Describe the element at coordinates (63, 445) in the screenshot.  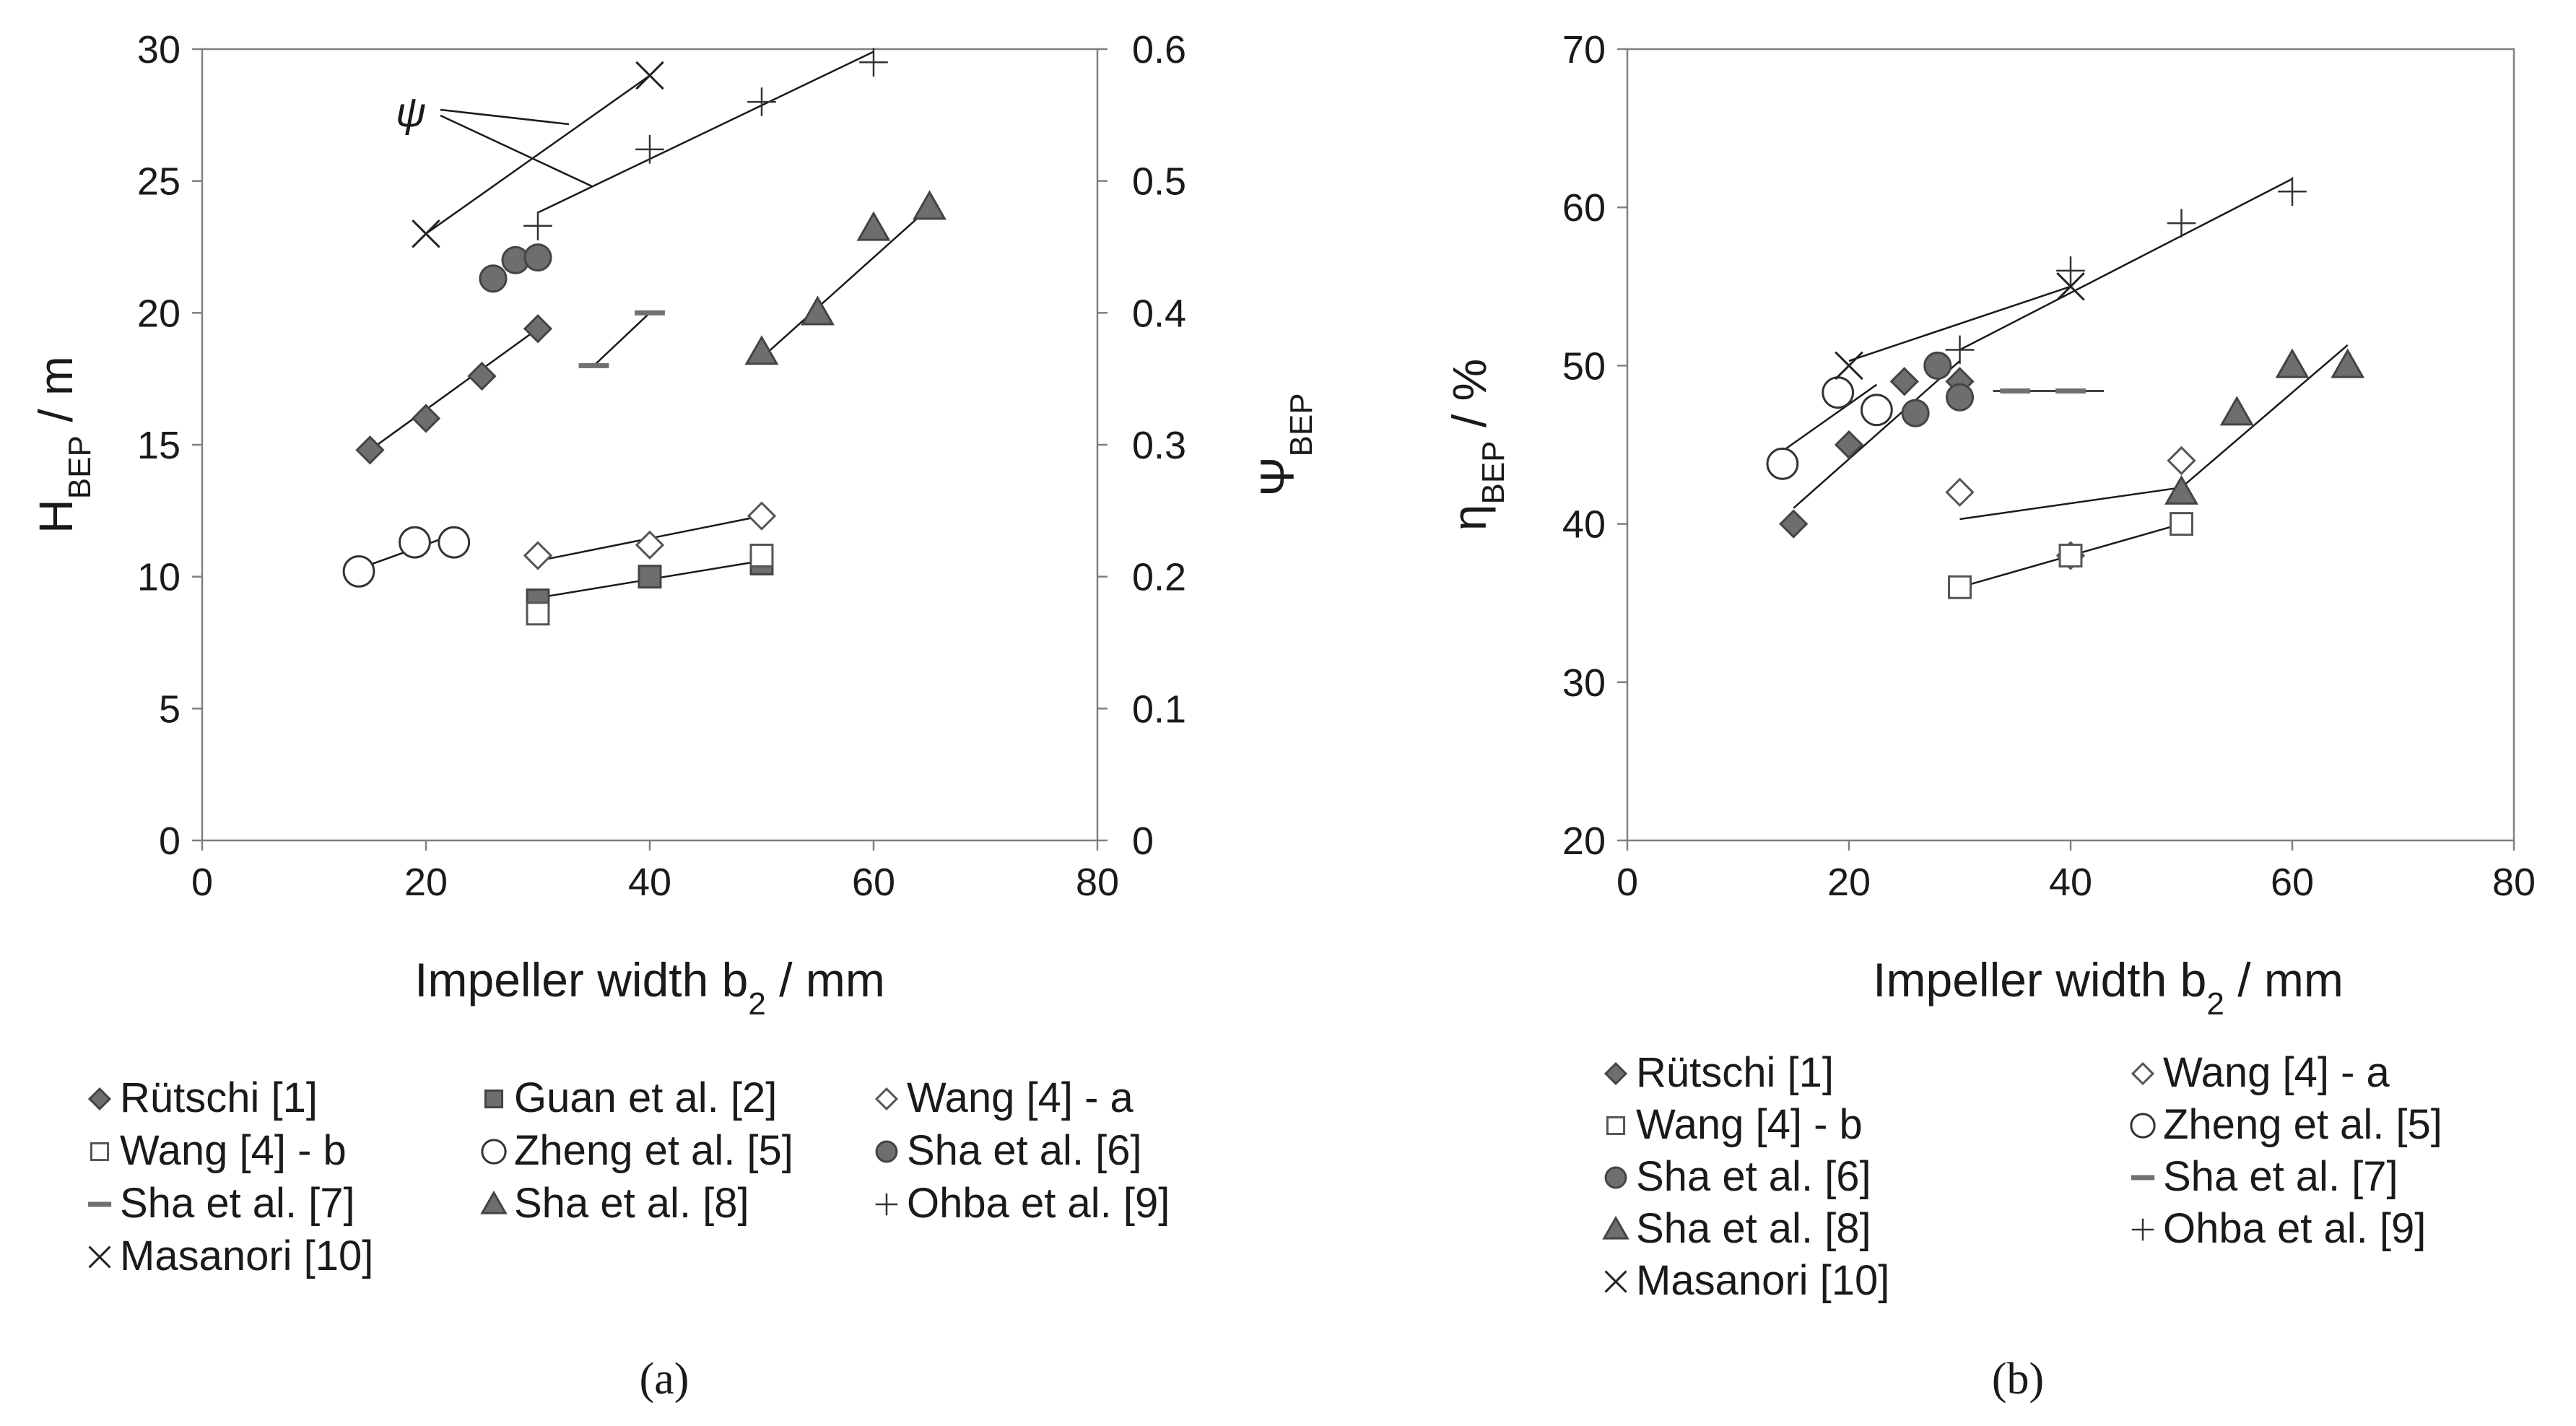
I see `y-axis-label-a: HBEP / m` at that location.